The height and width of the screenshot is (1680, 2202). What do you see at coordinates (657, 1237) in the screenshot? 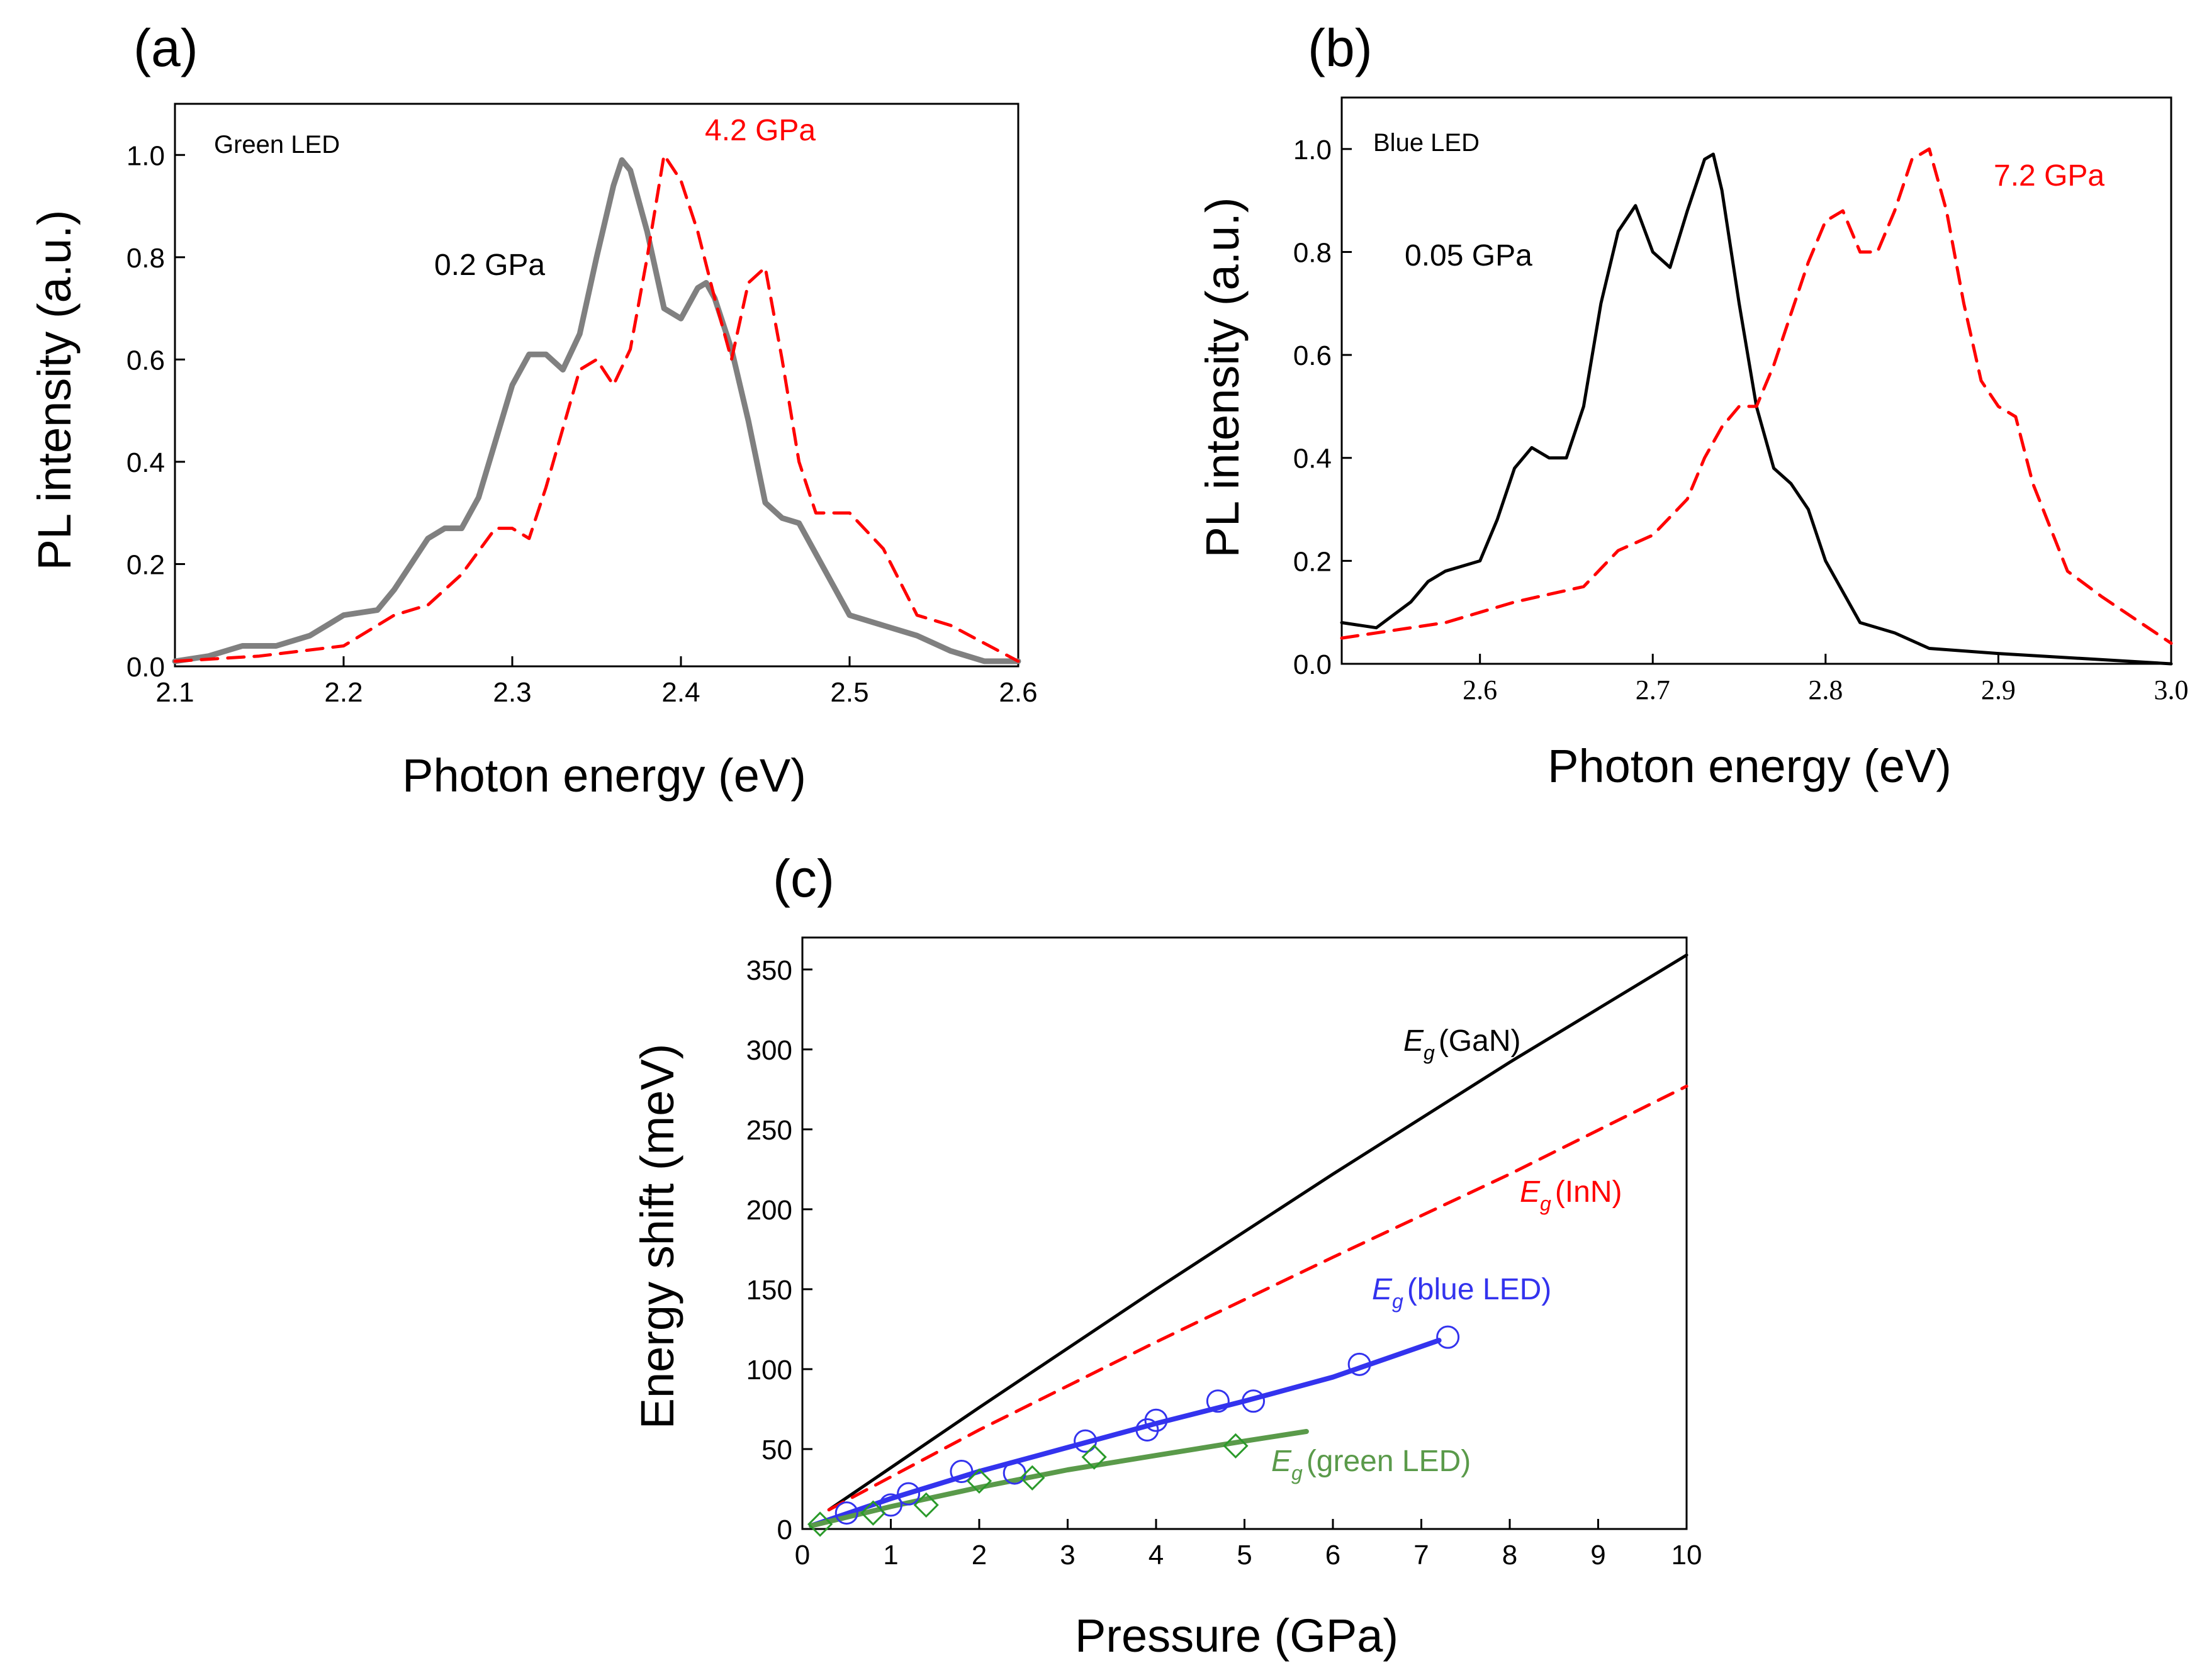
I see `panel-c-y-axis-title: Energy shift (meV)` at bounding box center [657, 1237].